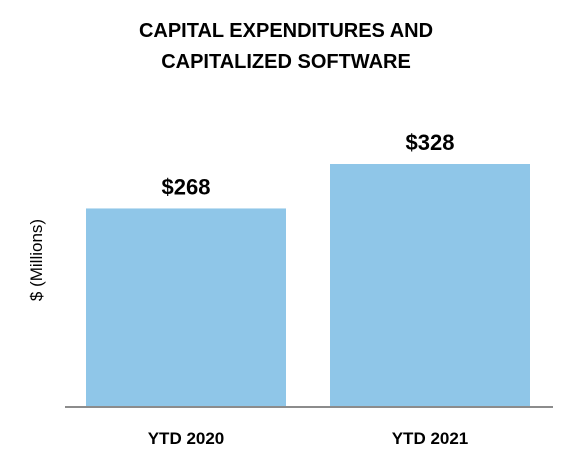  I want to click on x-tick-label: YTD 2021, so click(430, 438).